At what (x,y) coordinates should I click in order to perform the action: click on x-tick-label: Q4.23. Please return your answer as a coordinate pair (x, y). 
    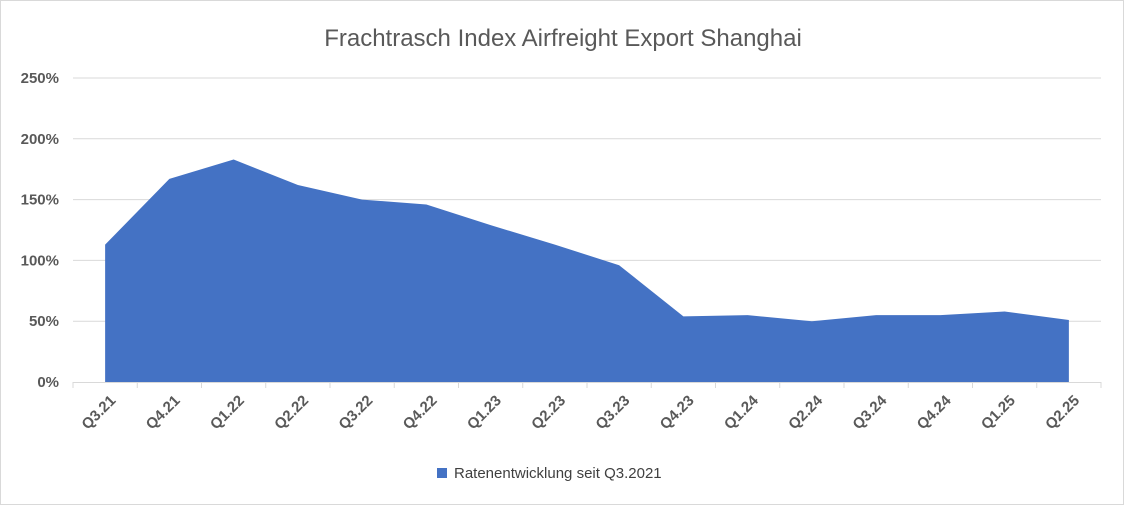
    Looking at the image, I should click on (677, 412).